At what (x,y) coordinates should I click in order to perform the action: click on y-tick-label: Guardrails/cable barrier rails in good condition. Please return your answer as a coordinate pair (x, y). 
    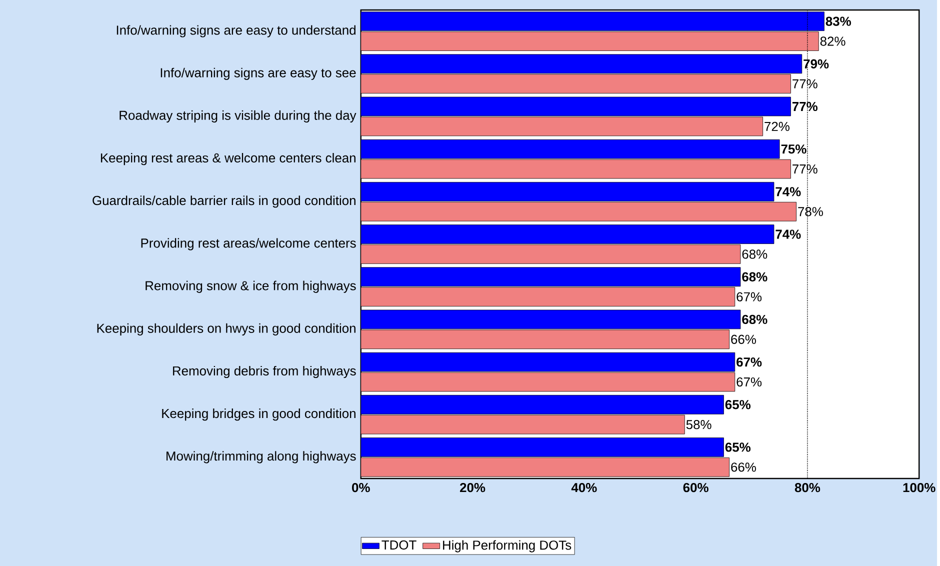
    Looking at the image, I should click on (224, 202).